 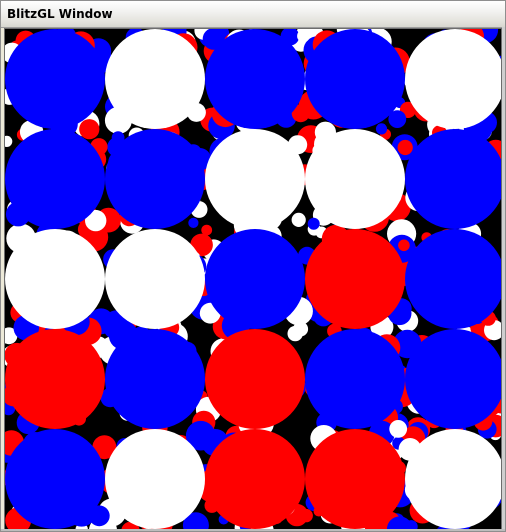 I want to click on window-title: BlitzGL Window, so click(x=60, y=14).